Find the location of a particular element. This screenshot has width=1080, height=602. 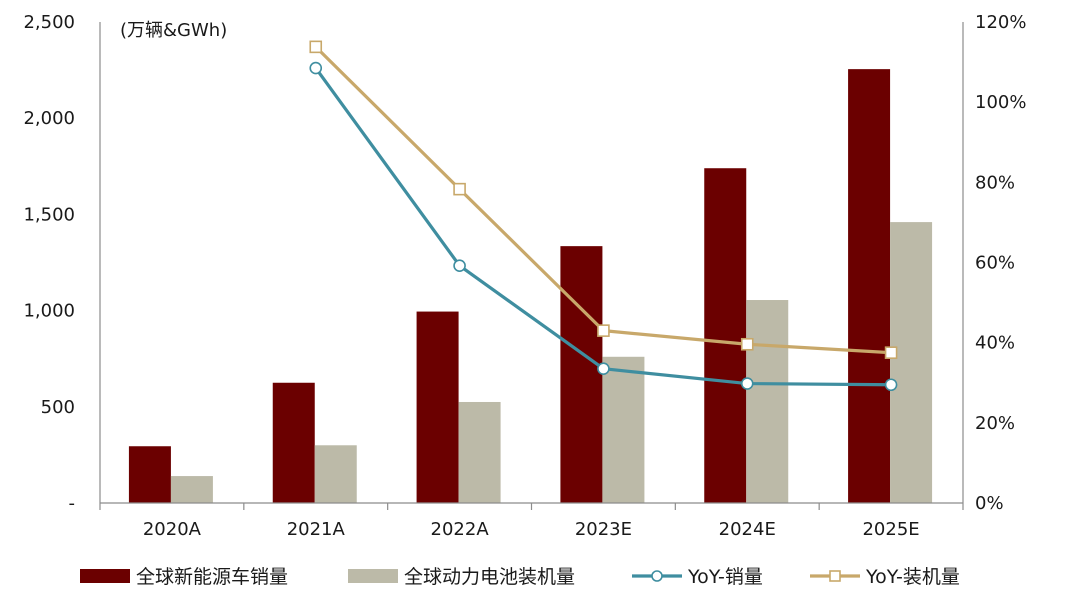

legend-item: 全球新能源车销量 is located at coordinates (184, 577).